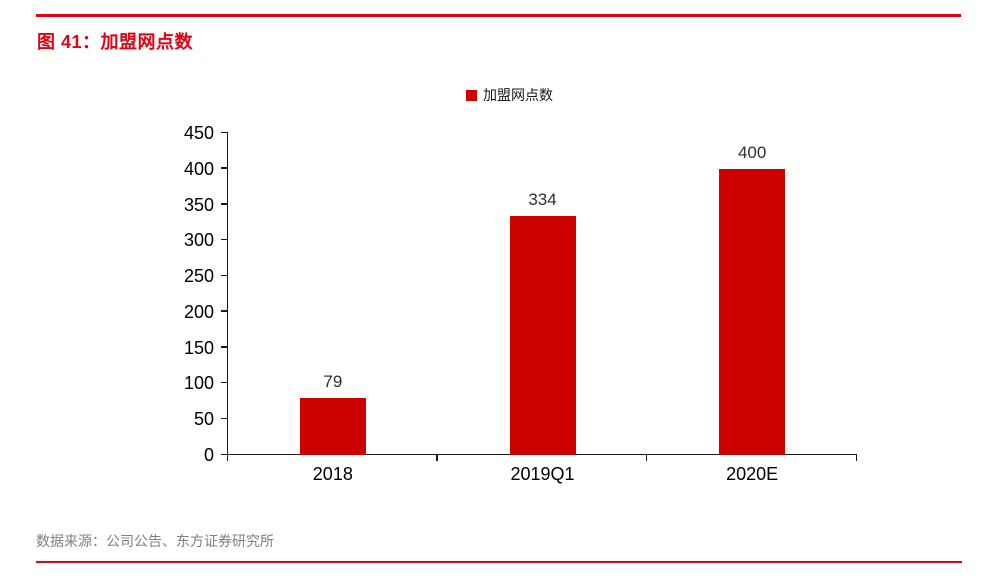 This screenshot has width=1000, height=578. I want to click on y-axis-tick-label: 50, so click(203, 419).